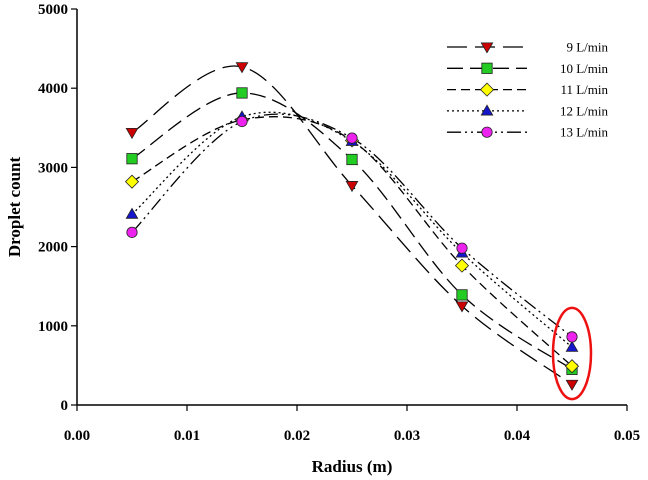 The width and height of the screenshot is (648, 480). What do you see at coordinates (53, 10) in the screenshot?
I see `y-tick-label: 5000` at bounding box center [53, 10].